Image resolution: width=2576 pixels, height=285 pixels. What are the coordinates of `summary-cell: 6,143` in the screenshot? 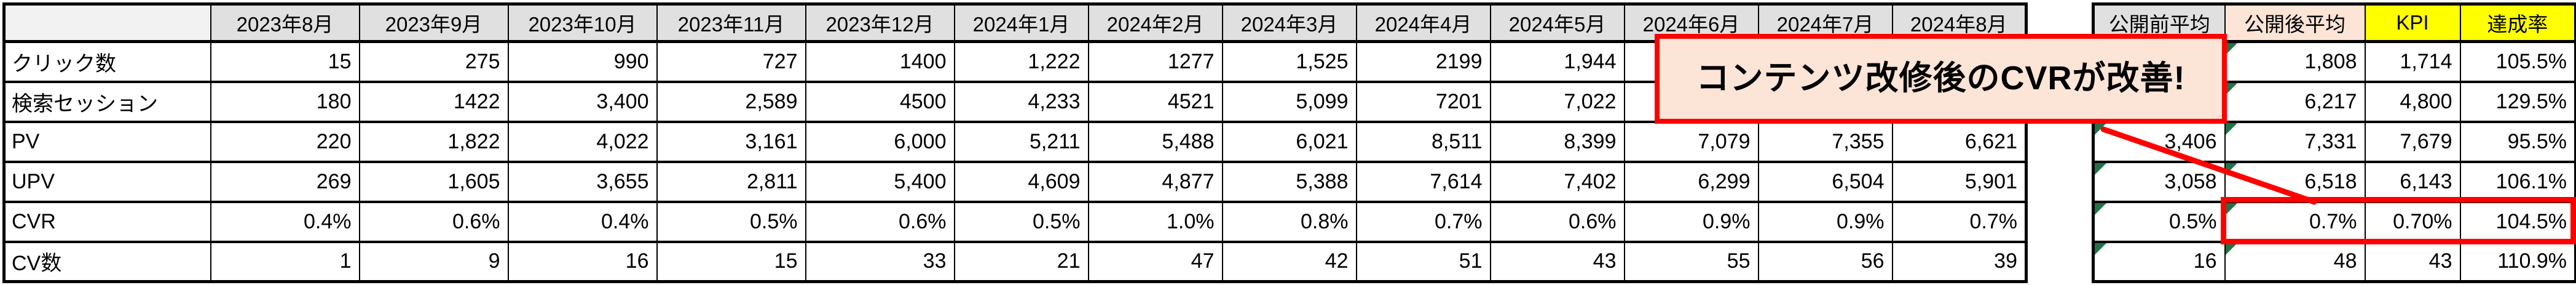 It's located at (2413, 181).